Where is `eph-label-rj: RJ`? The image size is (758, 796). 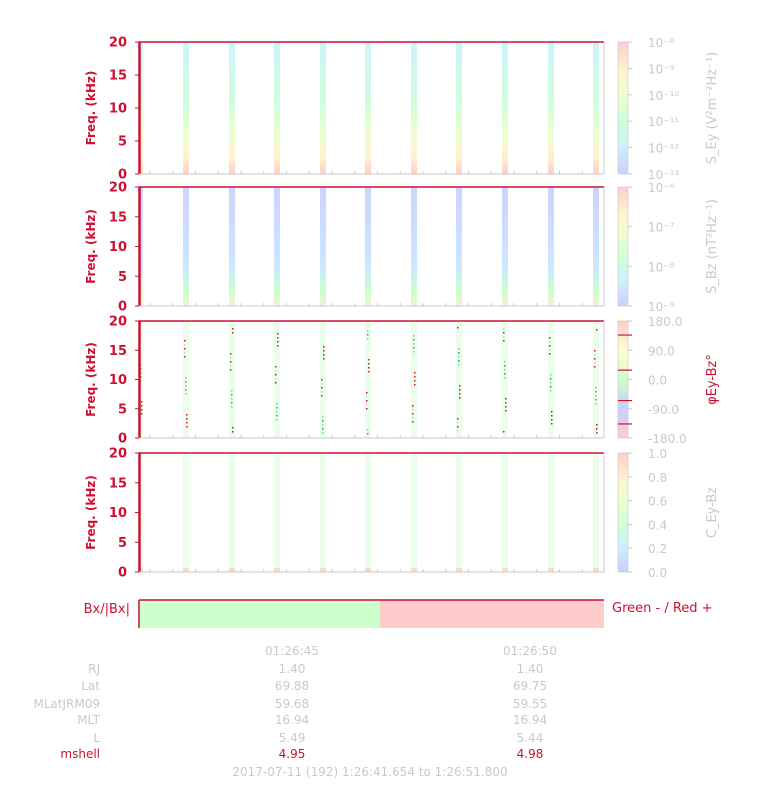
eph-label-rj: RJ is located at coordinates (94, 669).